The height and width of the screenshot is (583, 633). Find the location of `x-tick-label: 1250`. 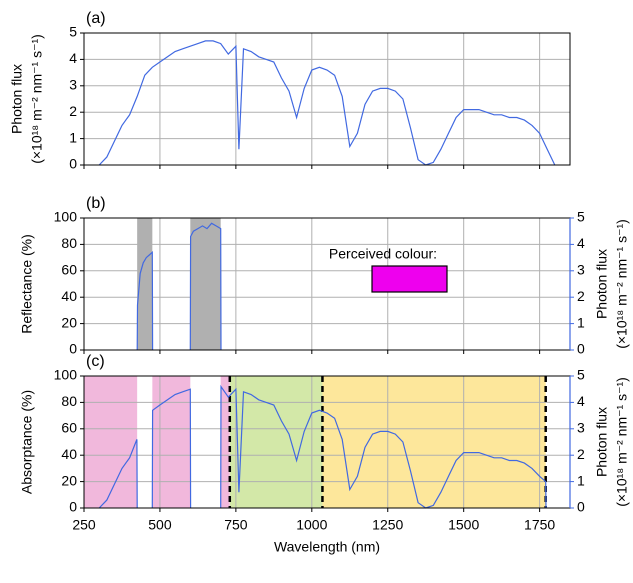

x-tick-label: 1250 is located at coordinates (387, 525).